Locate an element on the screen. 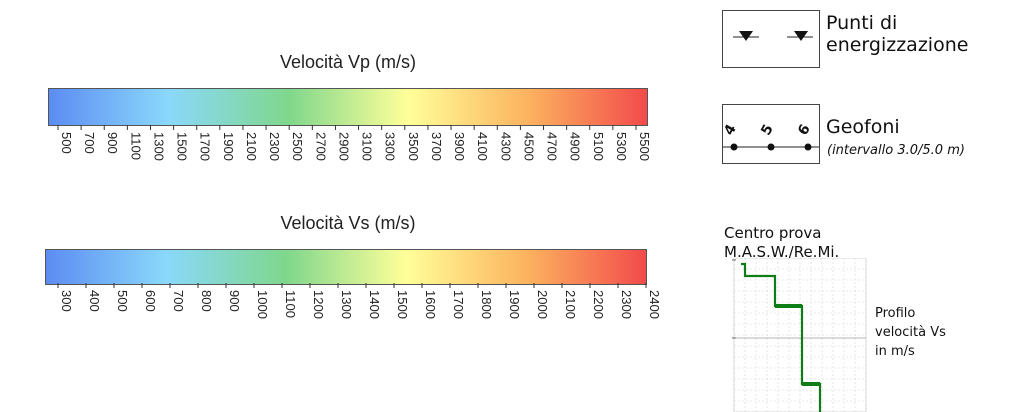 The height and width of the screenshot is (412, 1012). masw-label-line: Centro prova is located at coordinates (773, 233).